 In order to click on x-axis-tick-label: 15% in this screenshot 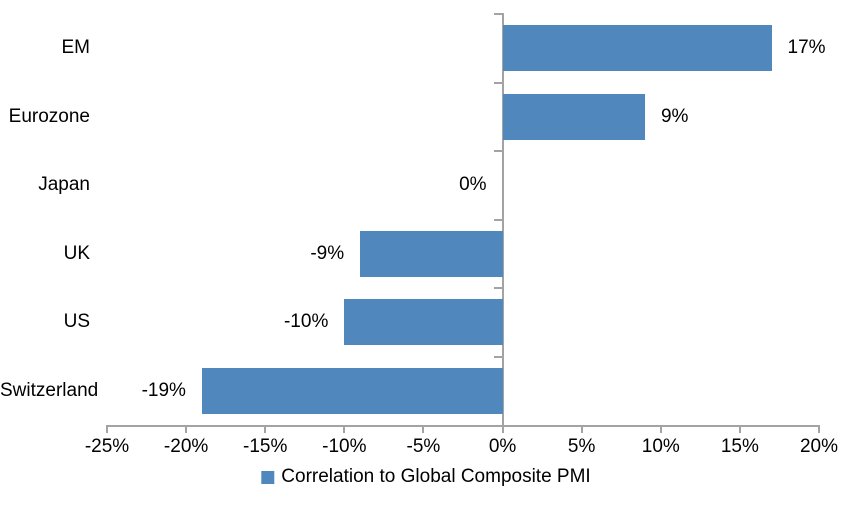, I will do `click(739, 446)`.